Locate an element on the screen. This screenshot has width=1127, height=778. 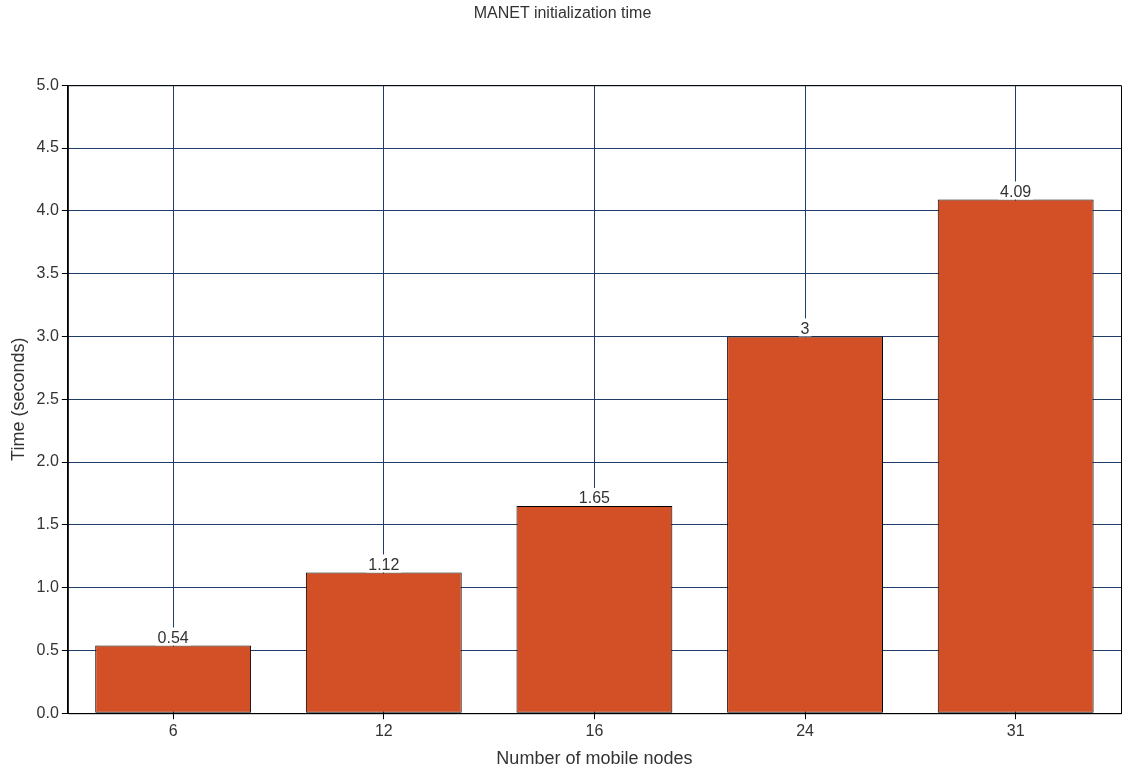
x-tick-label: 31 is located at coordinates (1015, 731).